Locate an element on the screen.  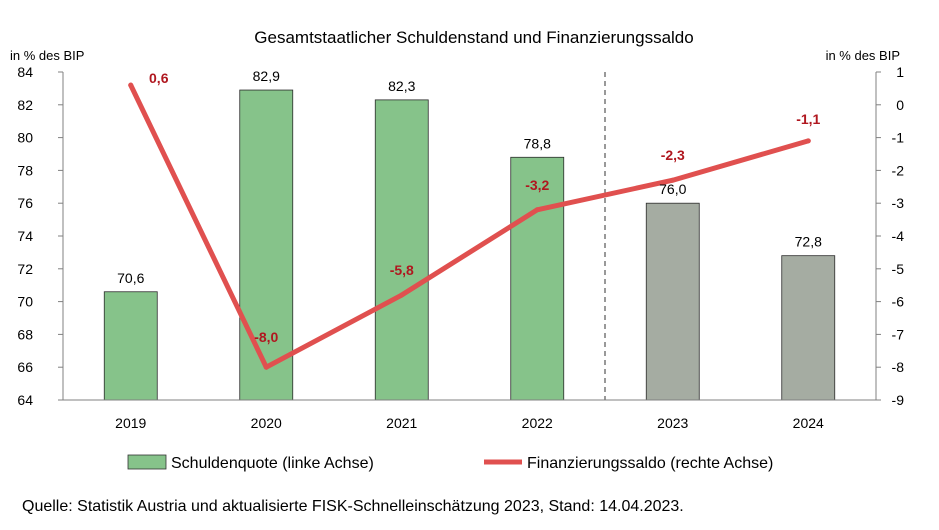
bar-value-label-2019: 70,6 is located at coordinates (130, 278).